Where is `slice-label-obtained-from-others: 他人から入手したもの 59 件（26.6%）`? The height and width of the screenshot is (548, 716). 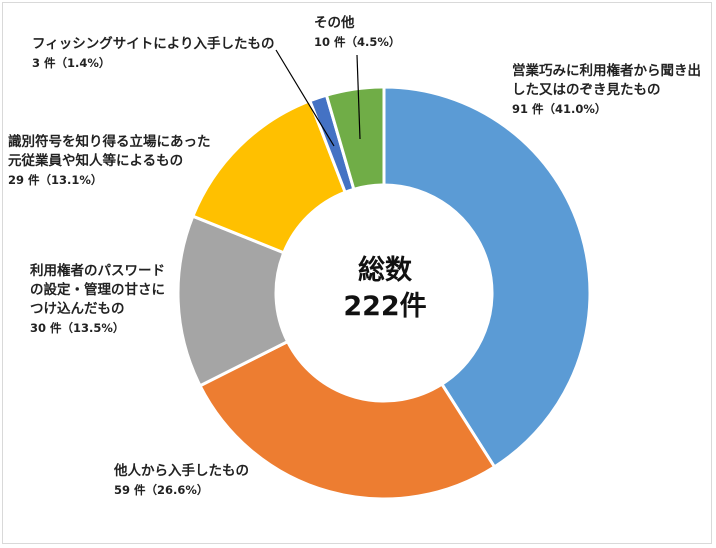 slice-label-obtained-from-others: 他人から入手したもの 59 件（26.6%） is located at coordinates (214, 481).